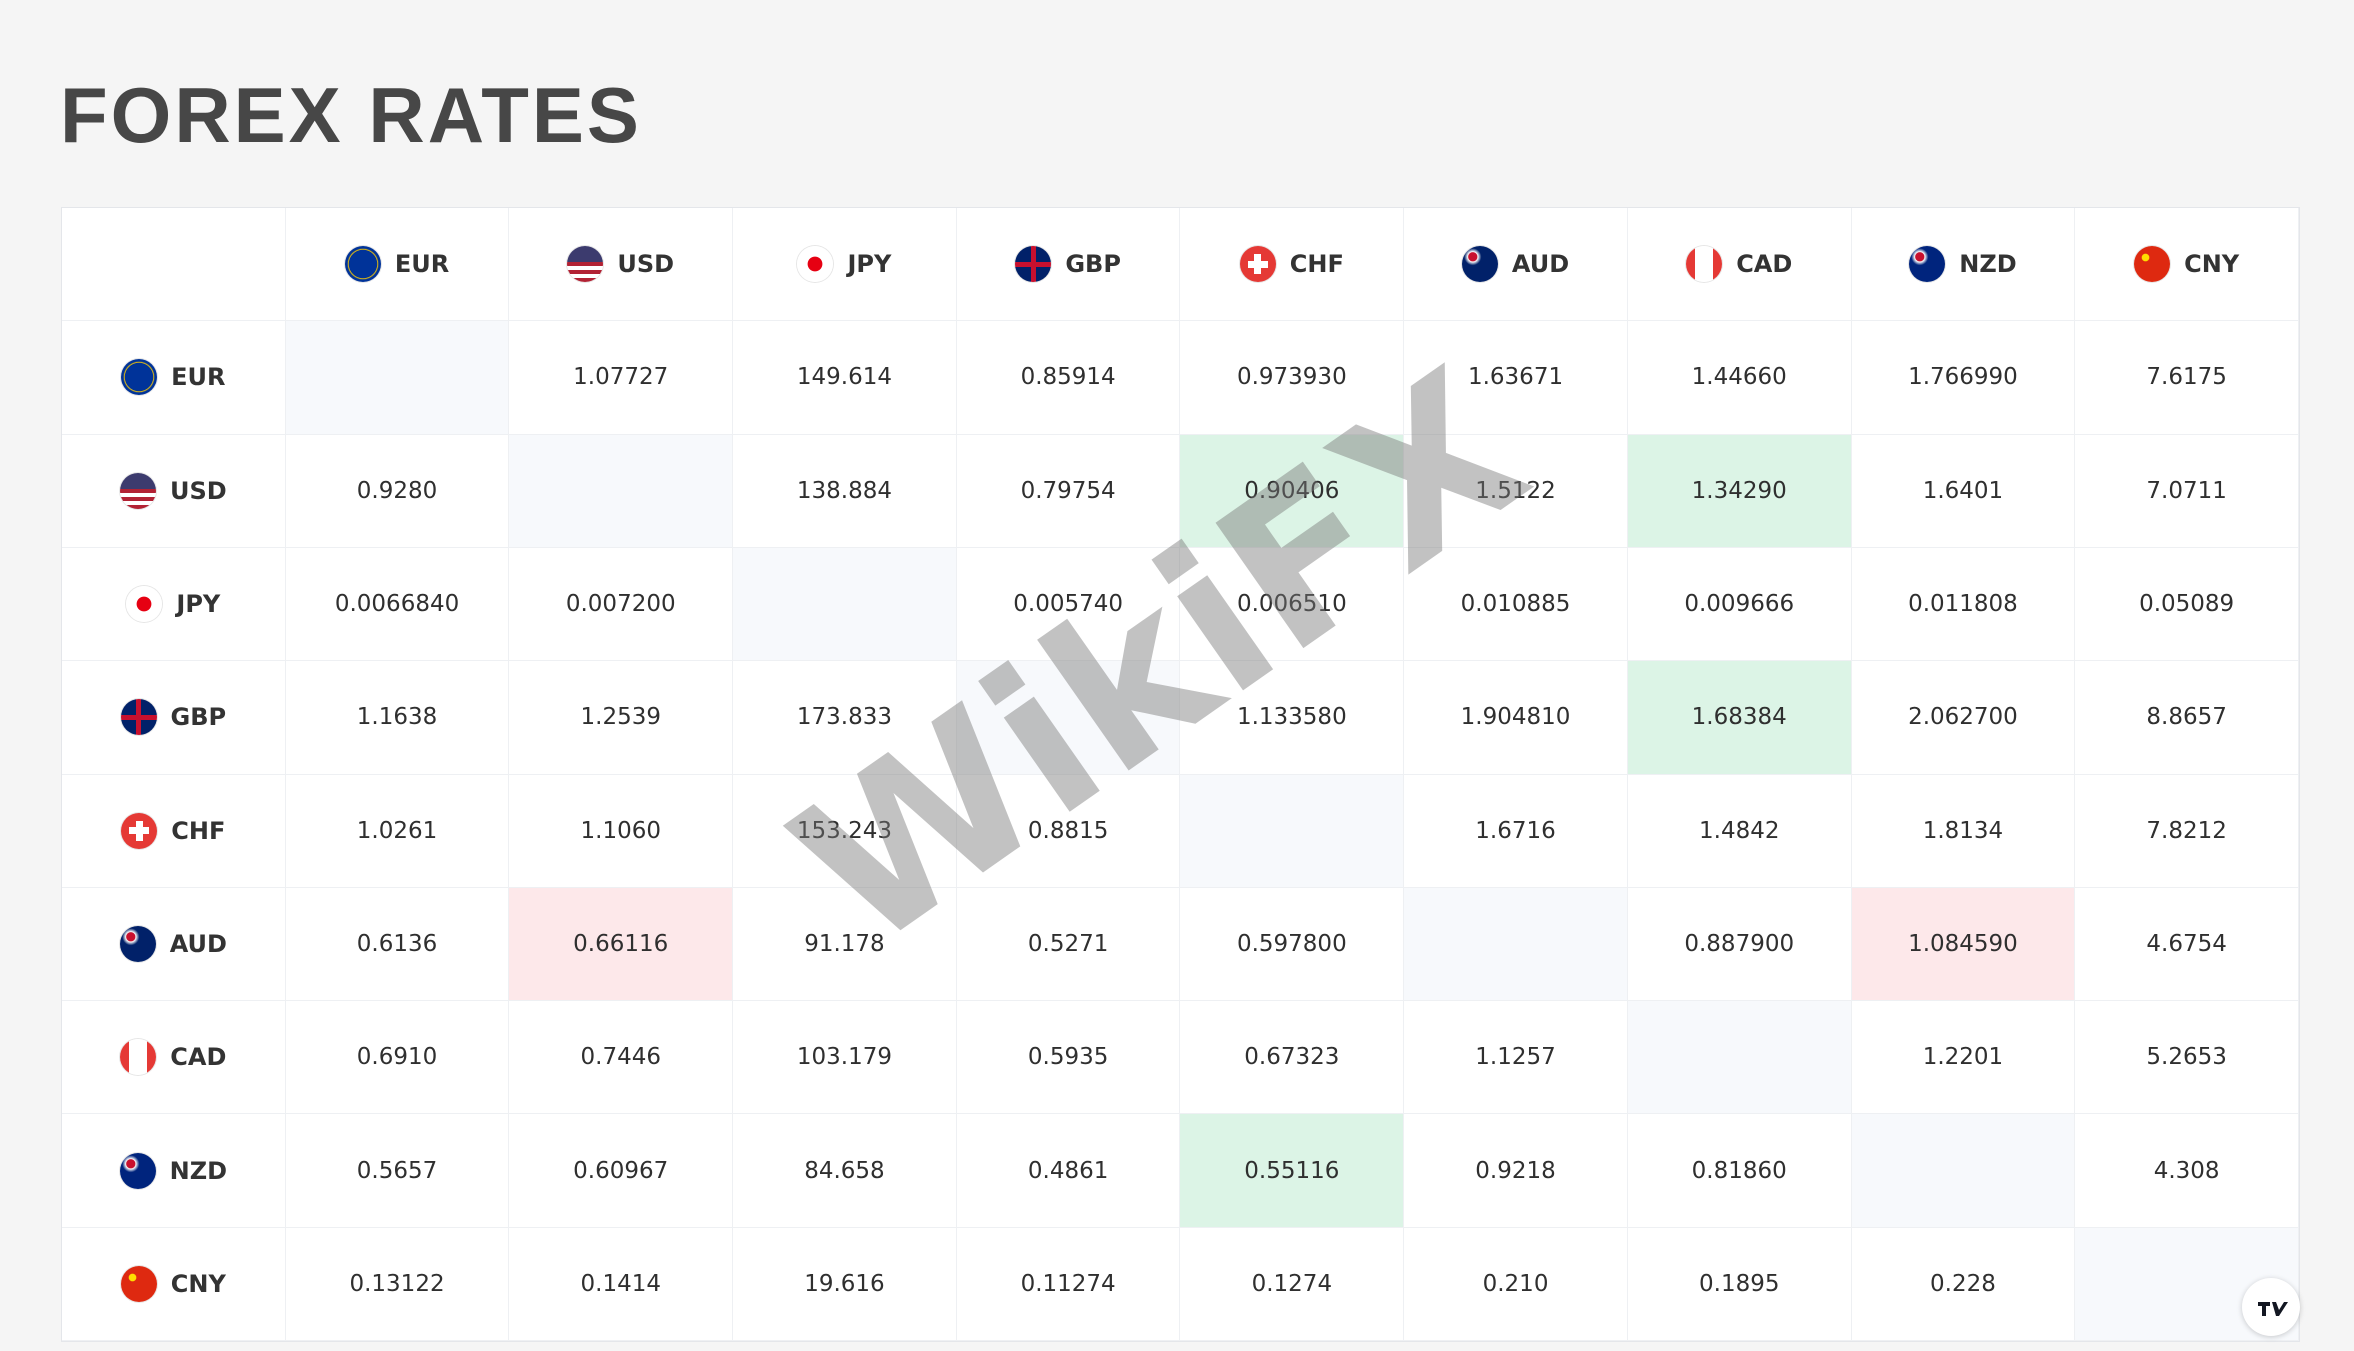 Image resolution: width=2354 pixels, height=1351 pixels. Describe the element at coordinates (1516, 718) in the screenshot. I see `rate-cell: 1.904810` at that location.